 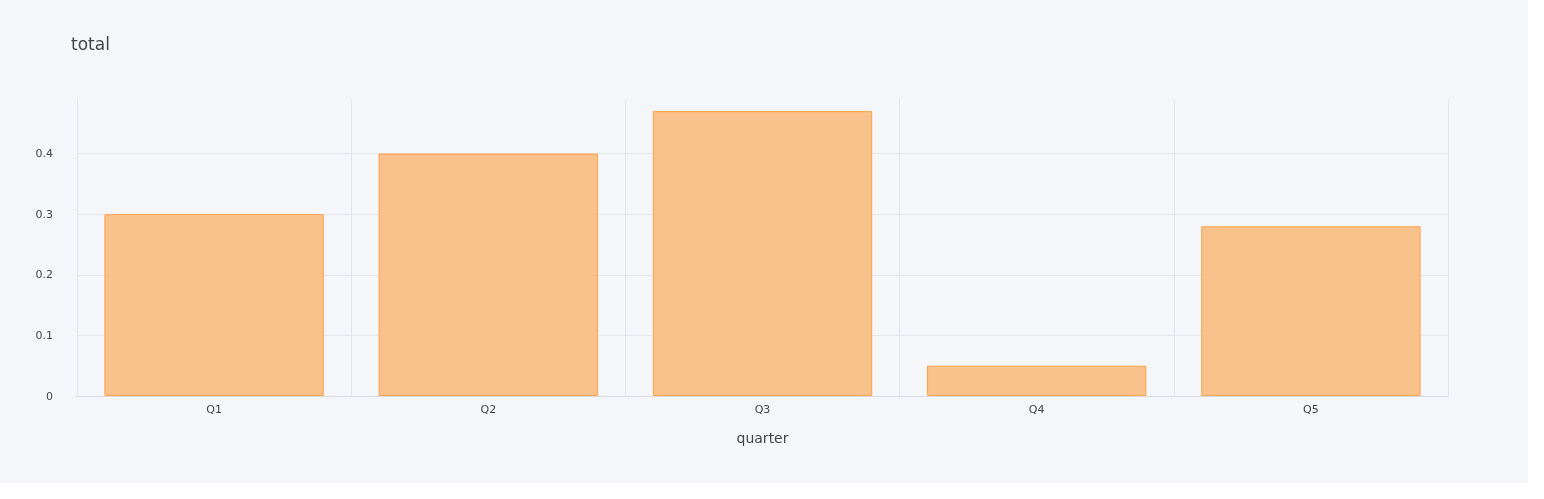 What do you see at coordinates (44, 214) in the screenshot?
I see `y-tick-label: 0.3` at bounding box center [44, 214].